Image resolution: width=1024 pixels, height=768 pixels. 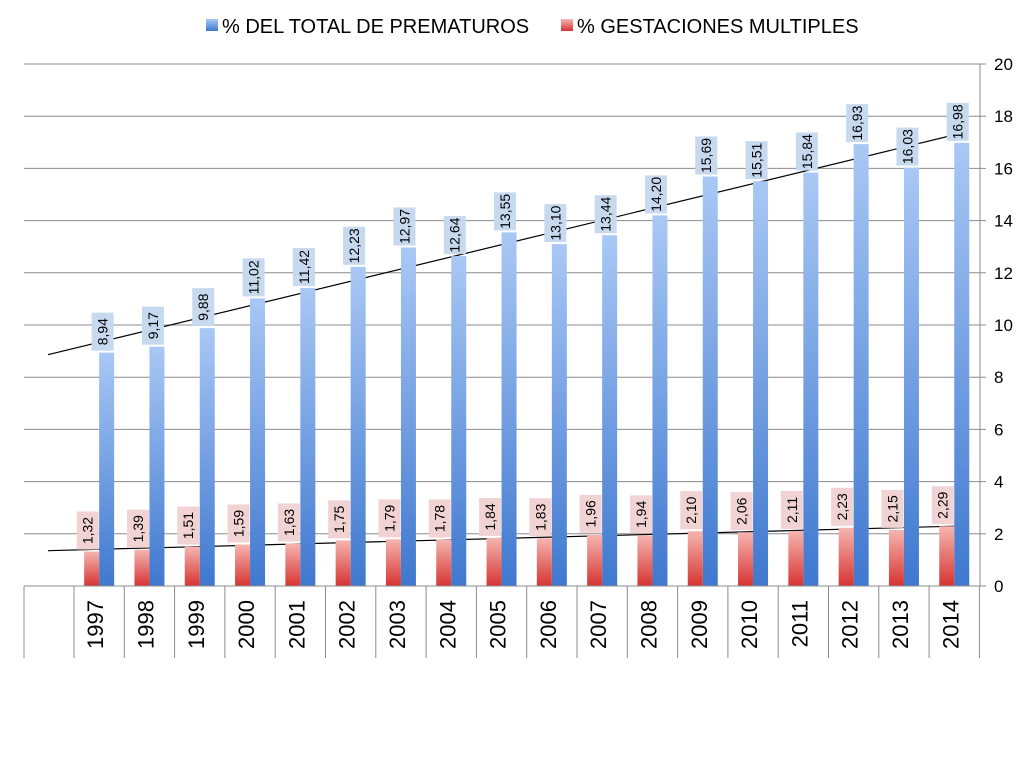 I want to click on data-label-gestaciones: 1,96, so click(x=591, y=513).